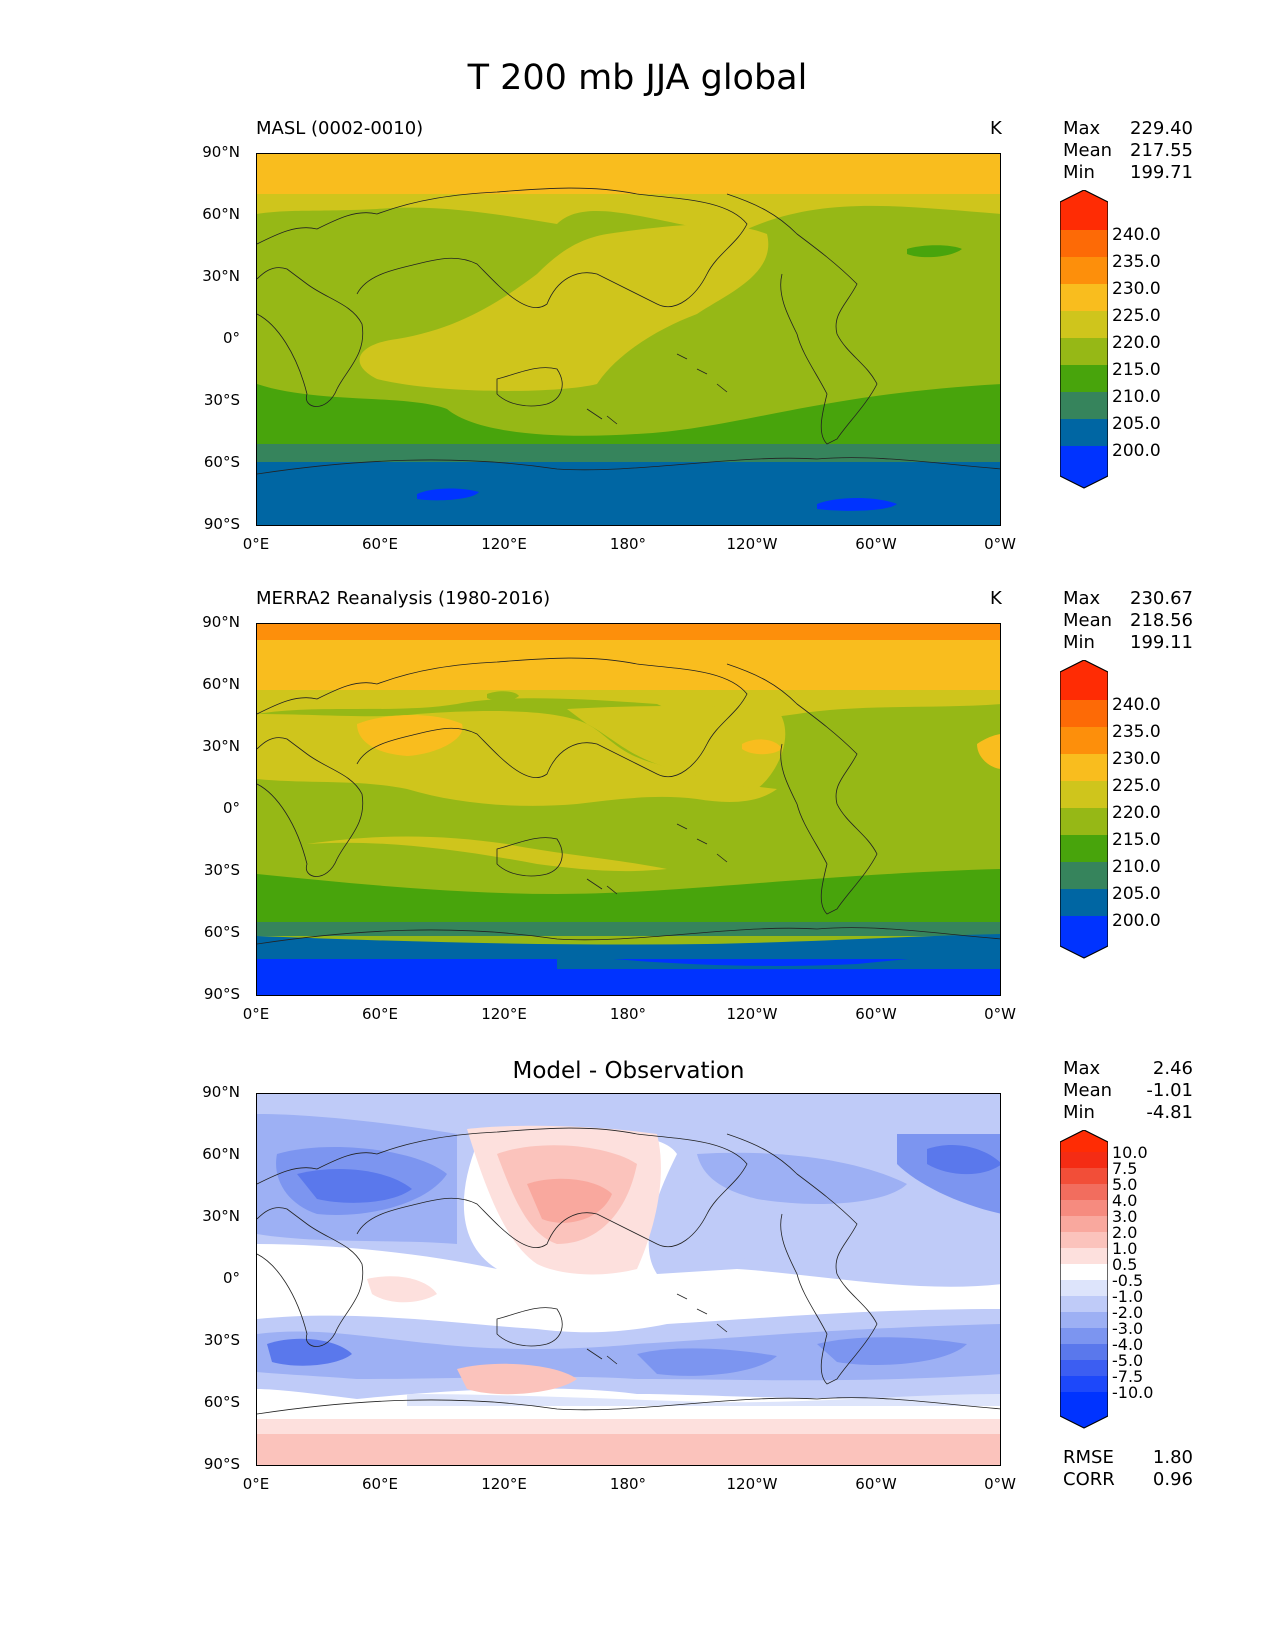  What do you see at coordinates (1088, 1457) in the screenshot?
I see `metric-label: RMSE` at bounding box center [1088, 1457].